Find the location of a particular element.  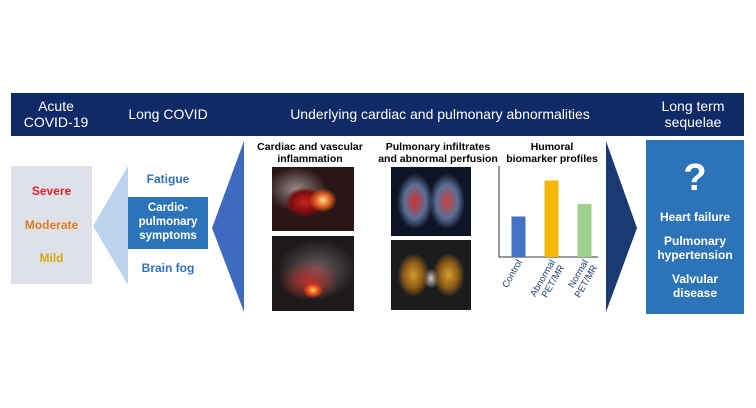

bar-normal-pet/mr is located at coordinates (584, 230).